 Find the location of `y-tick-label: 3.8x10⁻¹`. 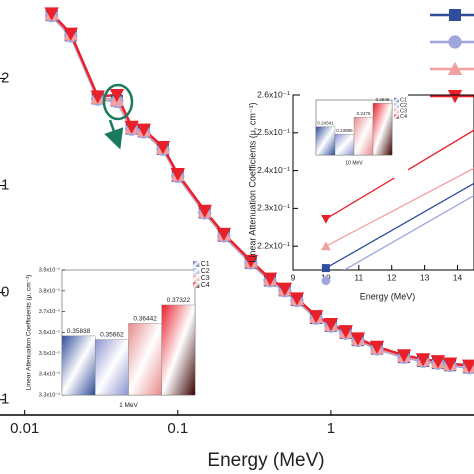

y-tick-label: 3.8x10⁻¹ is located at coordinates (49, 291).